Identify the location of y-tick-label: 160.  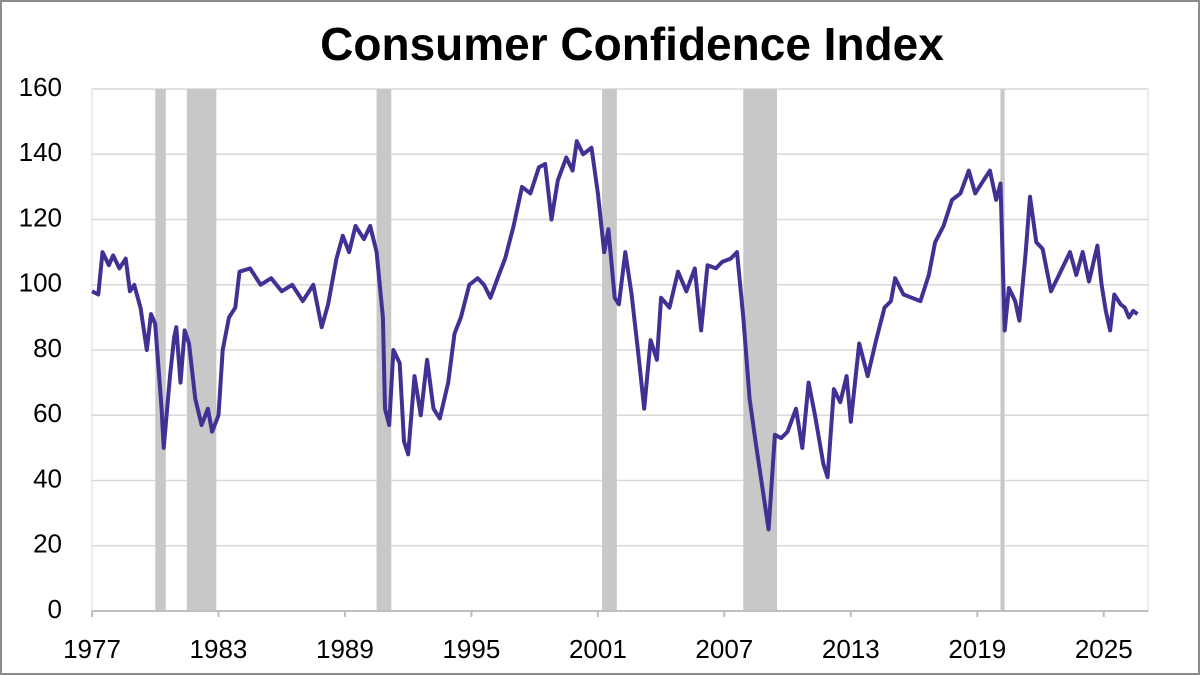
(40, 87).